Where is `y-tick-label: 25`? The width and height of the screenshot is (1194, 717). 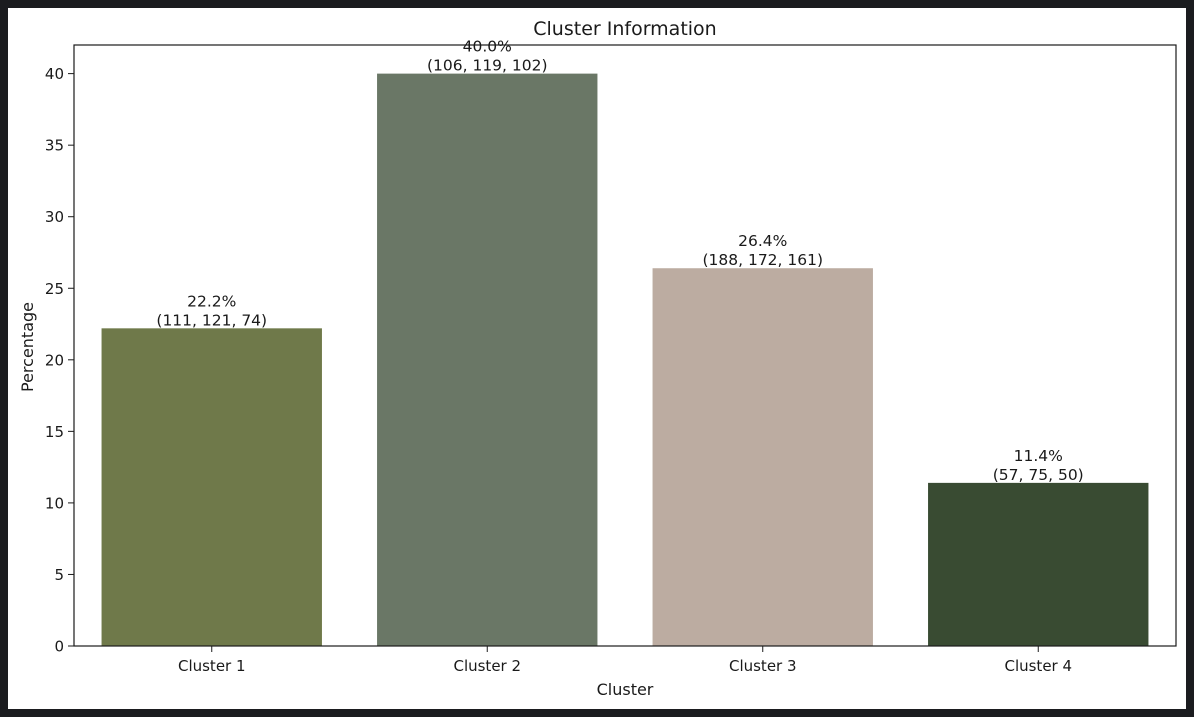
y-tick-label: 25 is located at coordinates (54, 289).